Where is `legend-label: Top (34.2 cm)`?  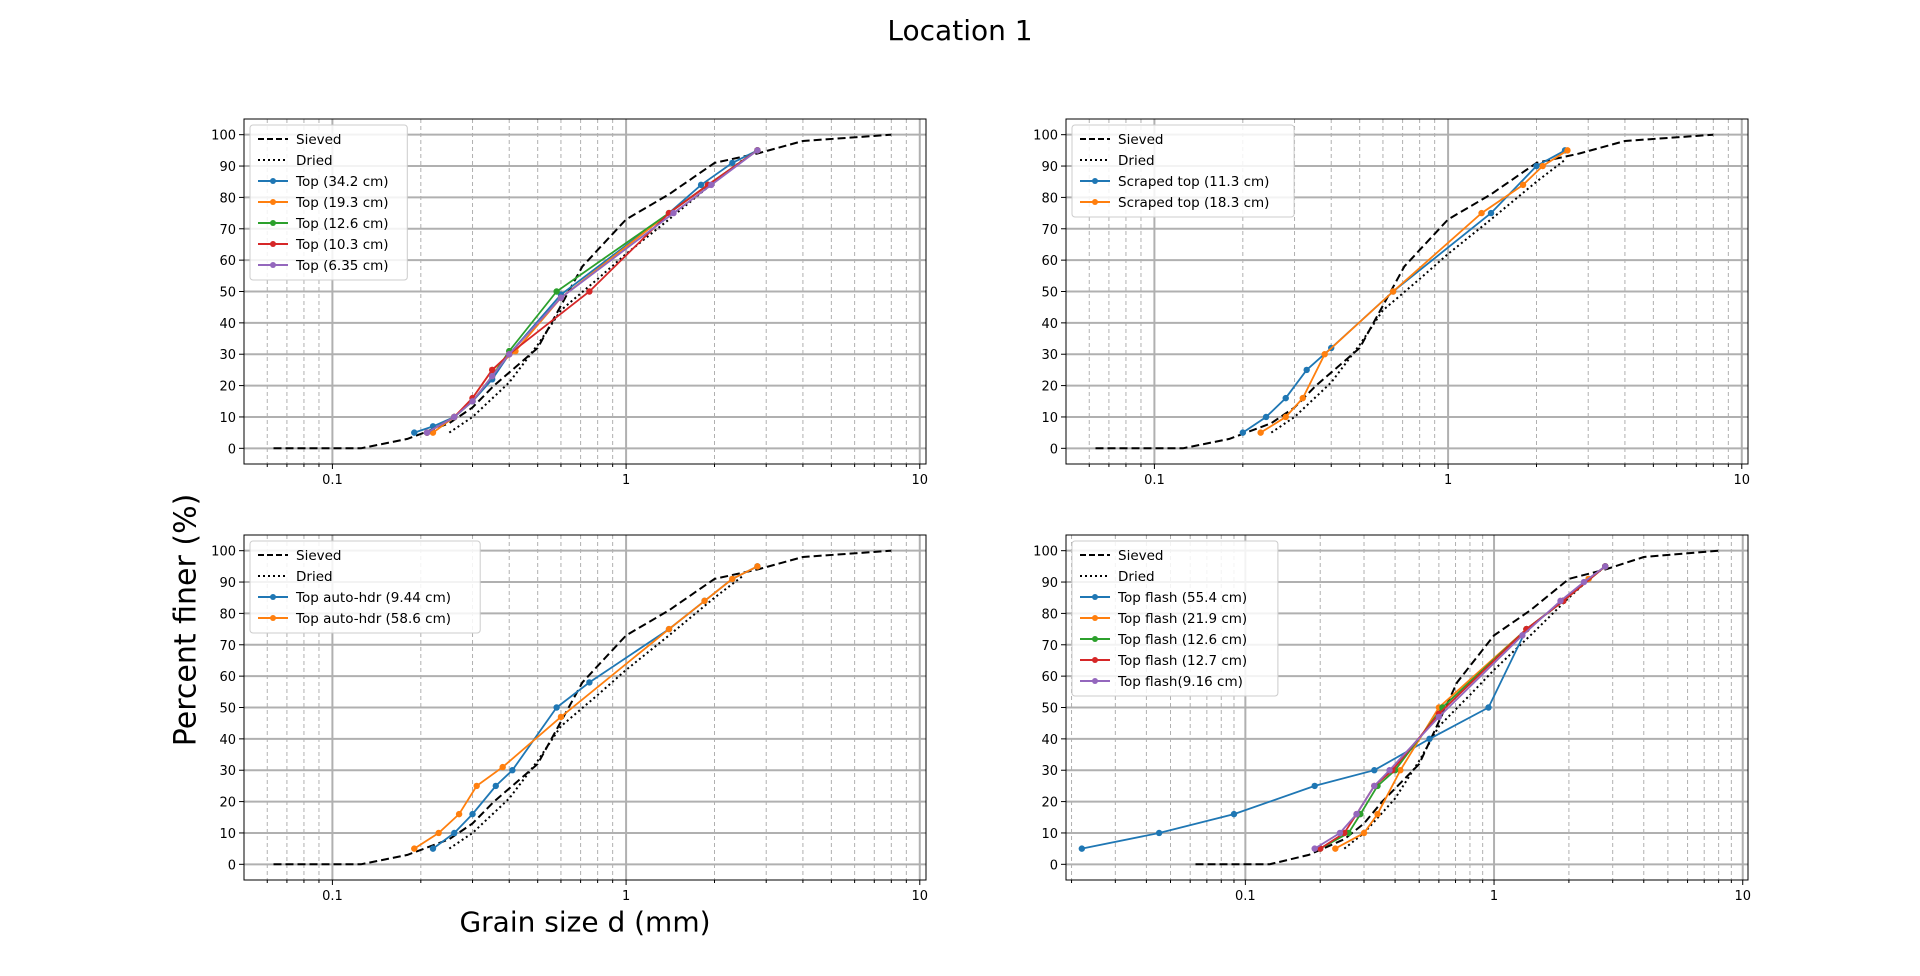
legend-label: Top (34.2 cm) is located at coordinates (342, 182).